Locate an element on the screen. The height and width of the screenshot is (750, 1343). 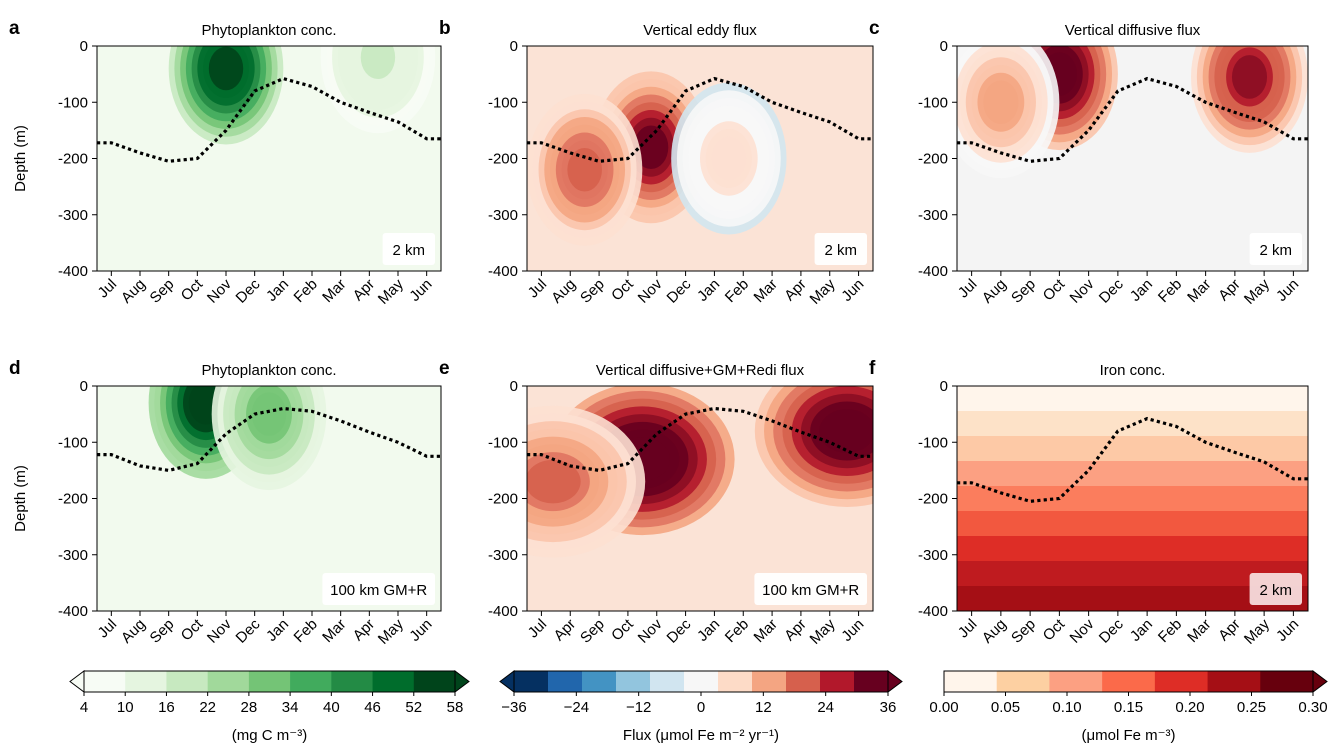
panel-title: Vertical eddy flux is located at coordinates (700, 30).